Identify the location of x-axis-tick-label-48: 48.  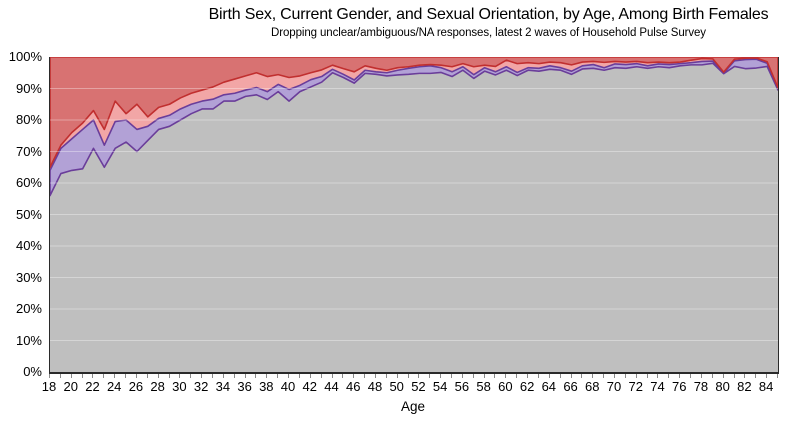
(375, 386).